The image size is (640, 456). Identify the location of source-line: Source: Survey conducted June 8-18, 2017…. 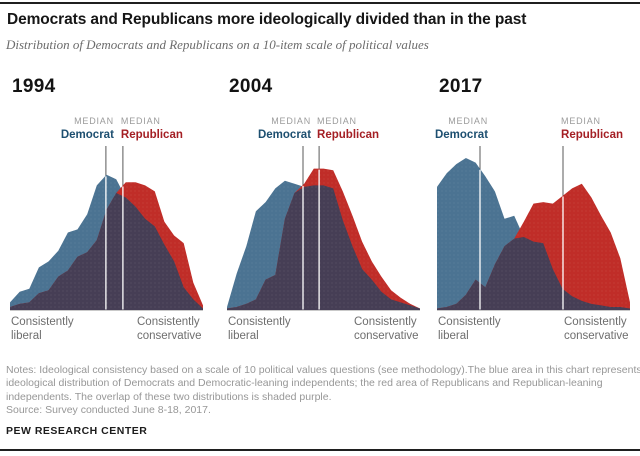
(108, 410).